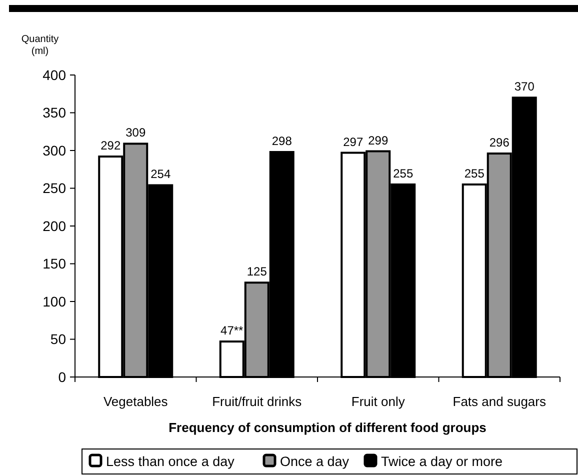 The image size is (578, 476). Describe the element at coordinates (110, 145) in the screenshot. I see `data-label: 292` at that location.